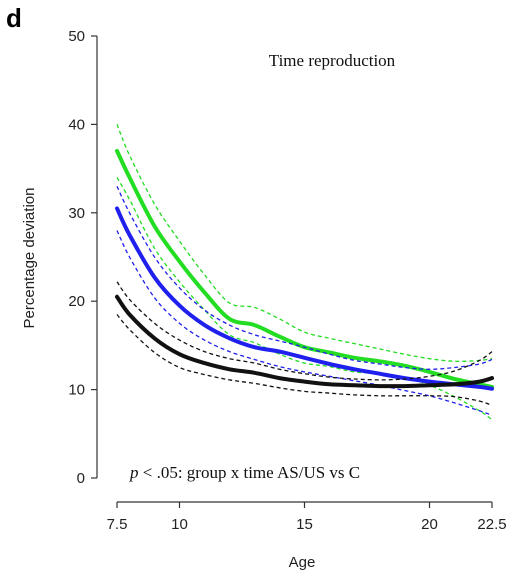 The width and height of the screenshot is (518, 576). Describe the element at coordinates (14, 18) in the screenshot. I see `panel-letter: d` at that location.